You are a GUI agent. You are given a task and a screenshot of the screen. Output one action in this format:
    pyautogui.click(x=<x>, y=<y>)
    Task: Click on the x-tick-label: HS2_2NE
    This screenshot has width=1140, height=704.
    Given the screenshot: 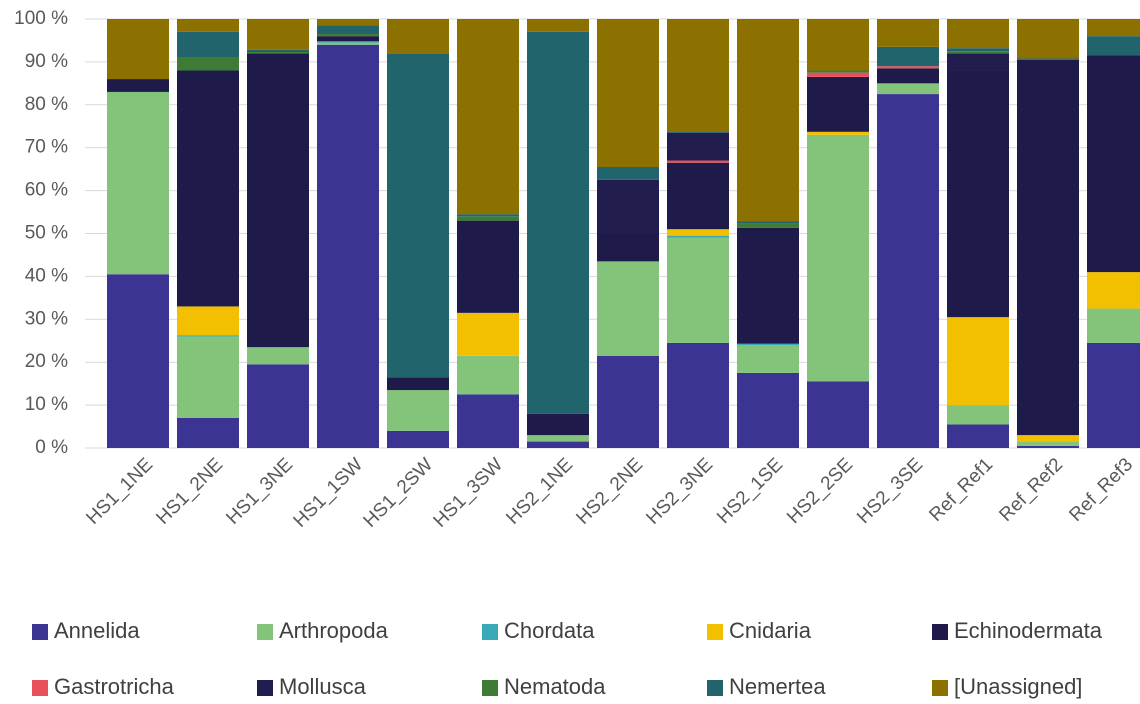 What is the action you would take?
    pyautogui.click(x=609, y=491)
    